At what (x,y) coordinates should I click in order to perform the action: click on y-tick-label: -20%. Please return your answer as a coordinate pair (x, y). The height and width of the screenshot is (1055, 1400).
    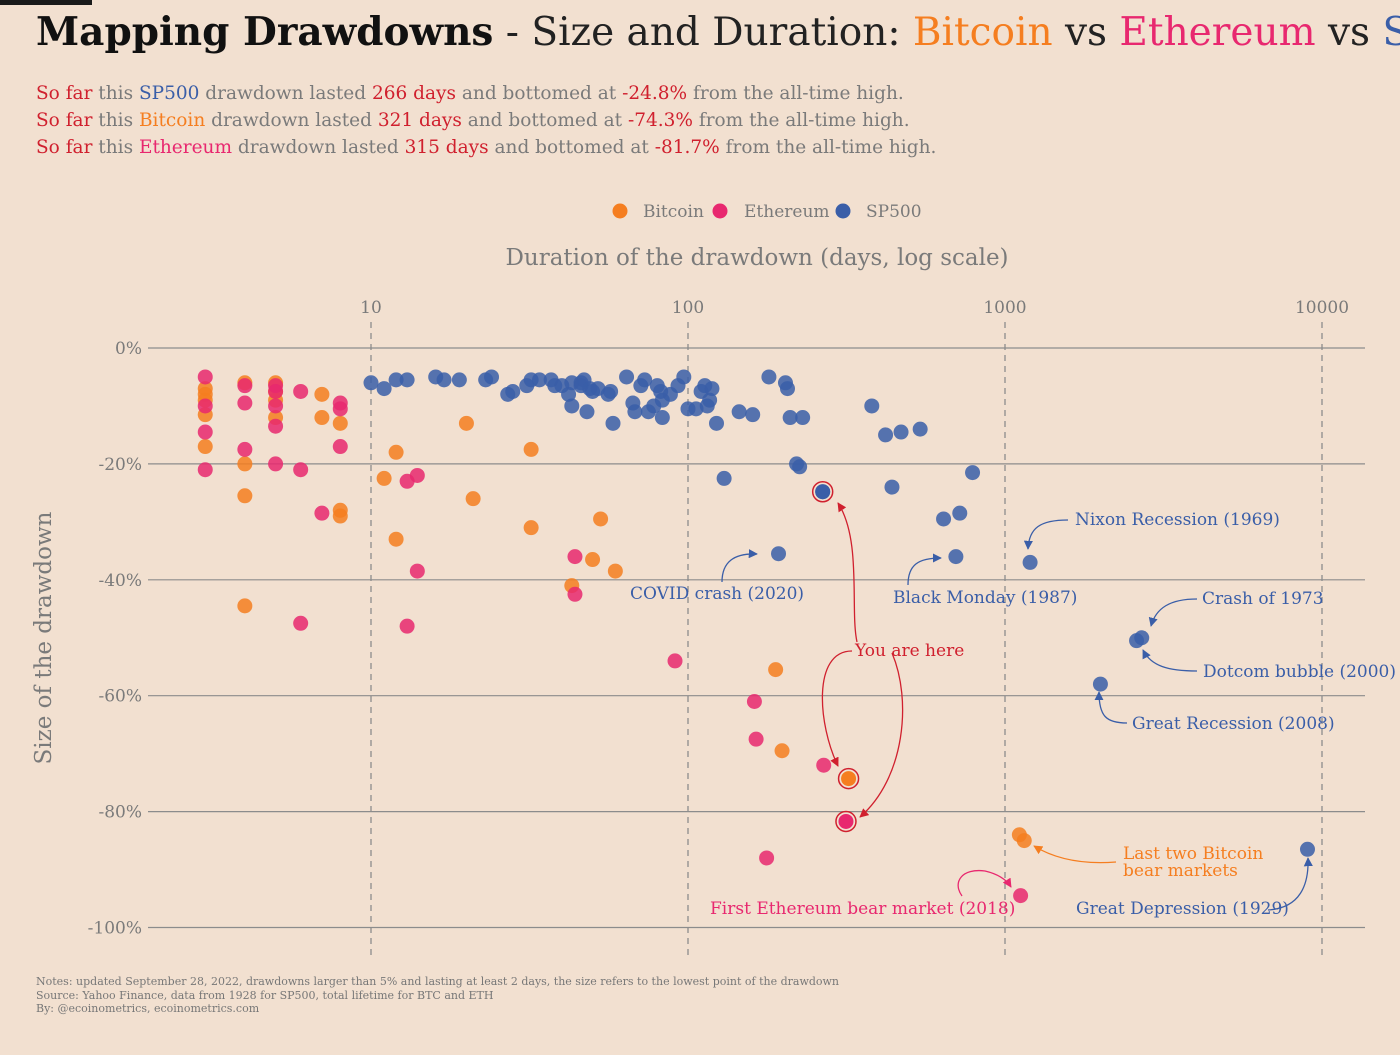
    Looking at the image, I should click on (120, 465).